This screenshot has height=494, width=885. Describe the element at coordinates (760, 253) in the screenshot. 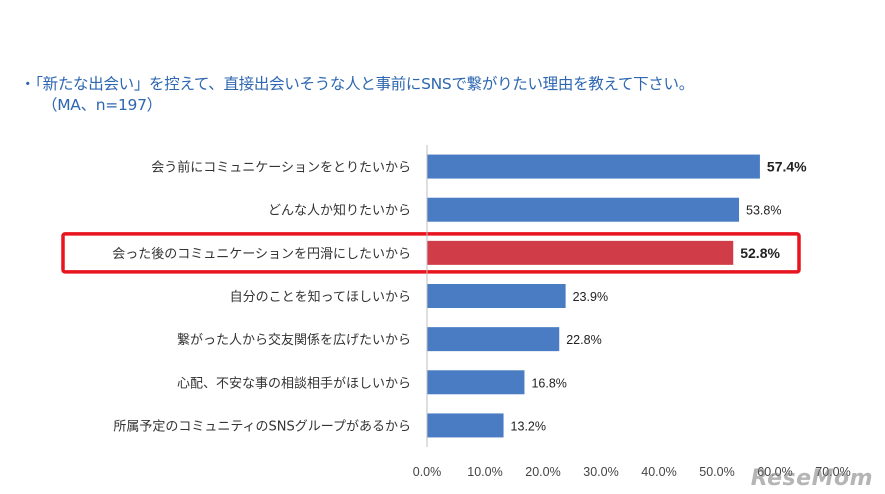

I see `data-label: 52.8%` at that location.